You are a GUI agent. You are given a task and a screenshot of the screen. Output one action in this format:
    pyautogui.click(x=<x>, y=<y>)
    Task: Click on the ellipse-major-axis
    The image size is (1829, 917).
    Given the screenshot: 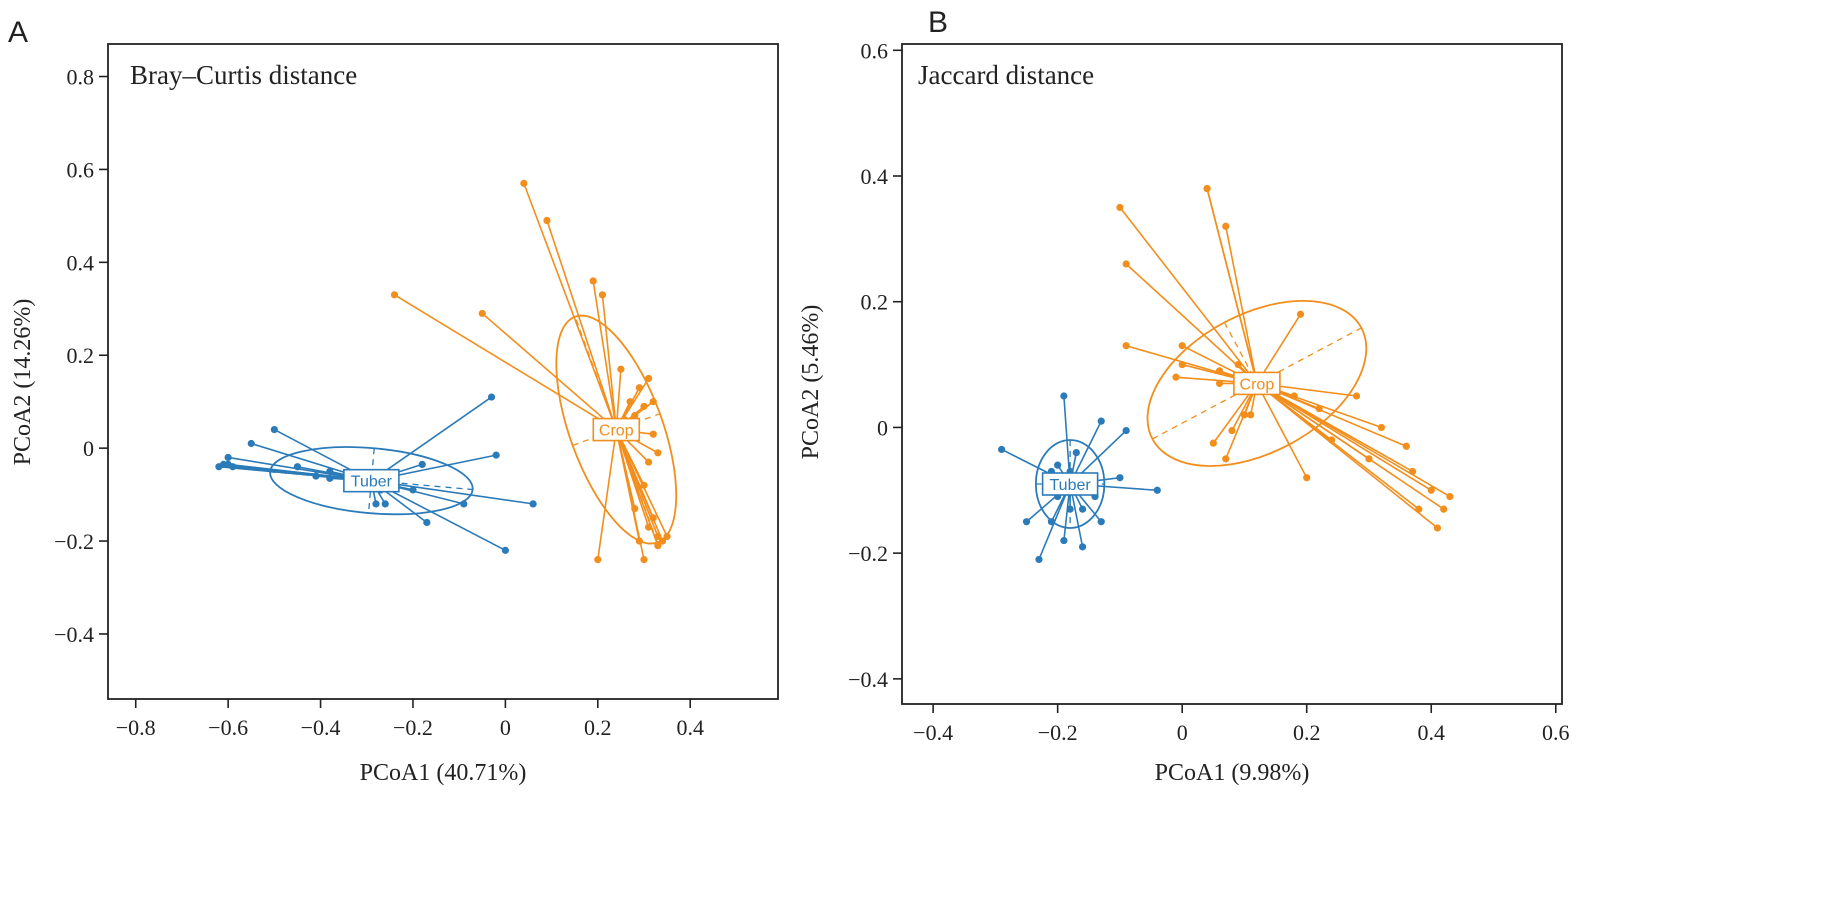 What is the action you would take?
    pyautogui.click(x=616, y=429)
    